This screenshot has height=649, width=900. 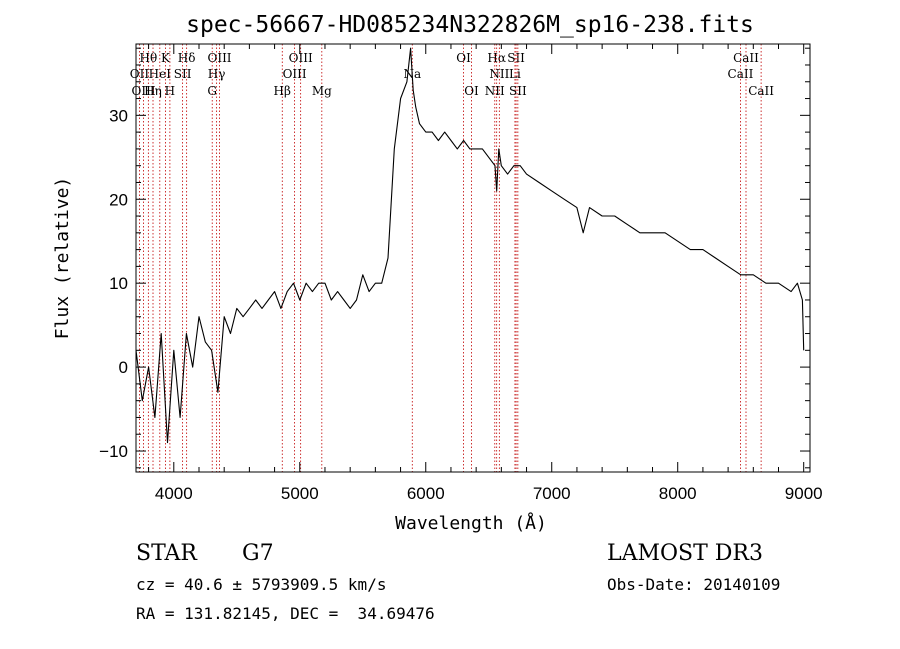 What do you see at coordinates (261, 584) in the screenshot?
I see `redshift-text: cz = 40.6 ± 5793909.5 km/s` at bounding box center [261, 584].